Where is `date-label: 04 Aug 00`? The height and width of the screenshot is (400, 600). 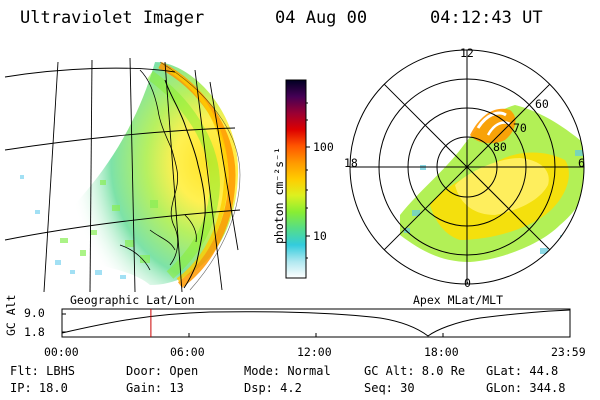 date-label: 04 Aug 00 is located at coordinates (321, 18).